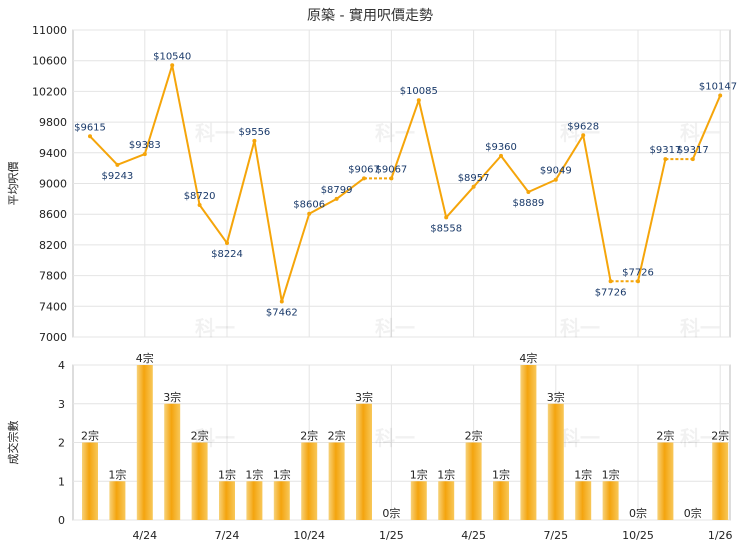  Describe the element at coordinates (49, 91) in the screenshot. I see `line-y-tick-label: 10200` at that location.